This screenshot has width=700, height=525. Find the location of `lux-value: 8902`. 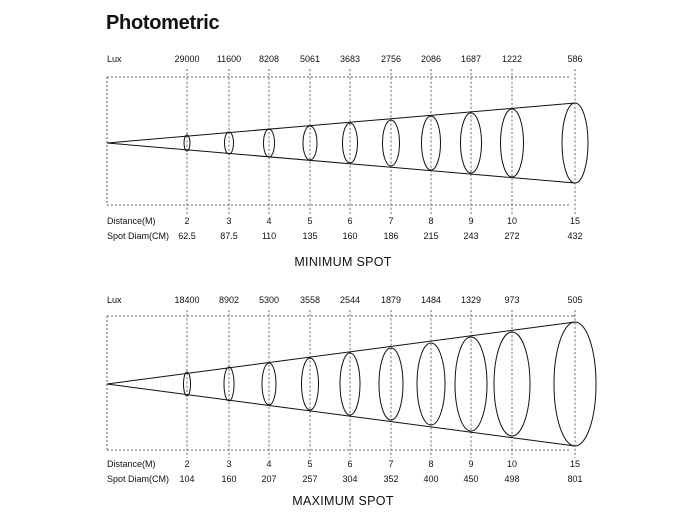

lux-value: 8902 is located at coordinates (229, 300).